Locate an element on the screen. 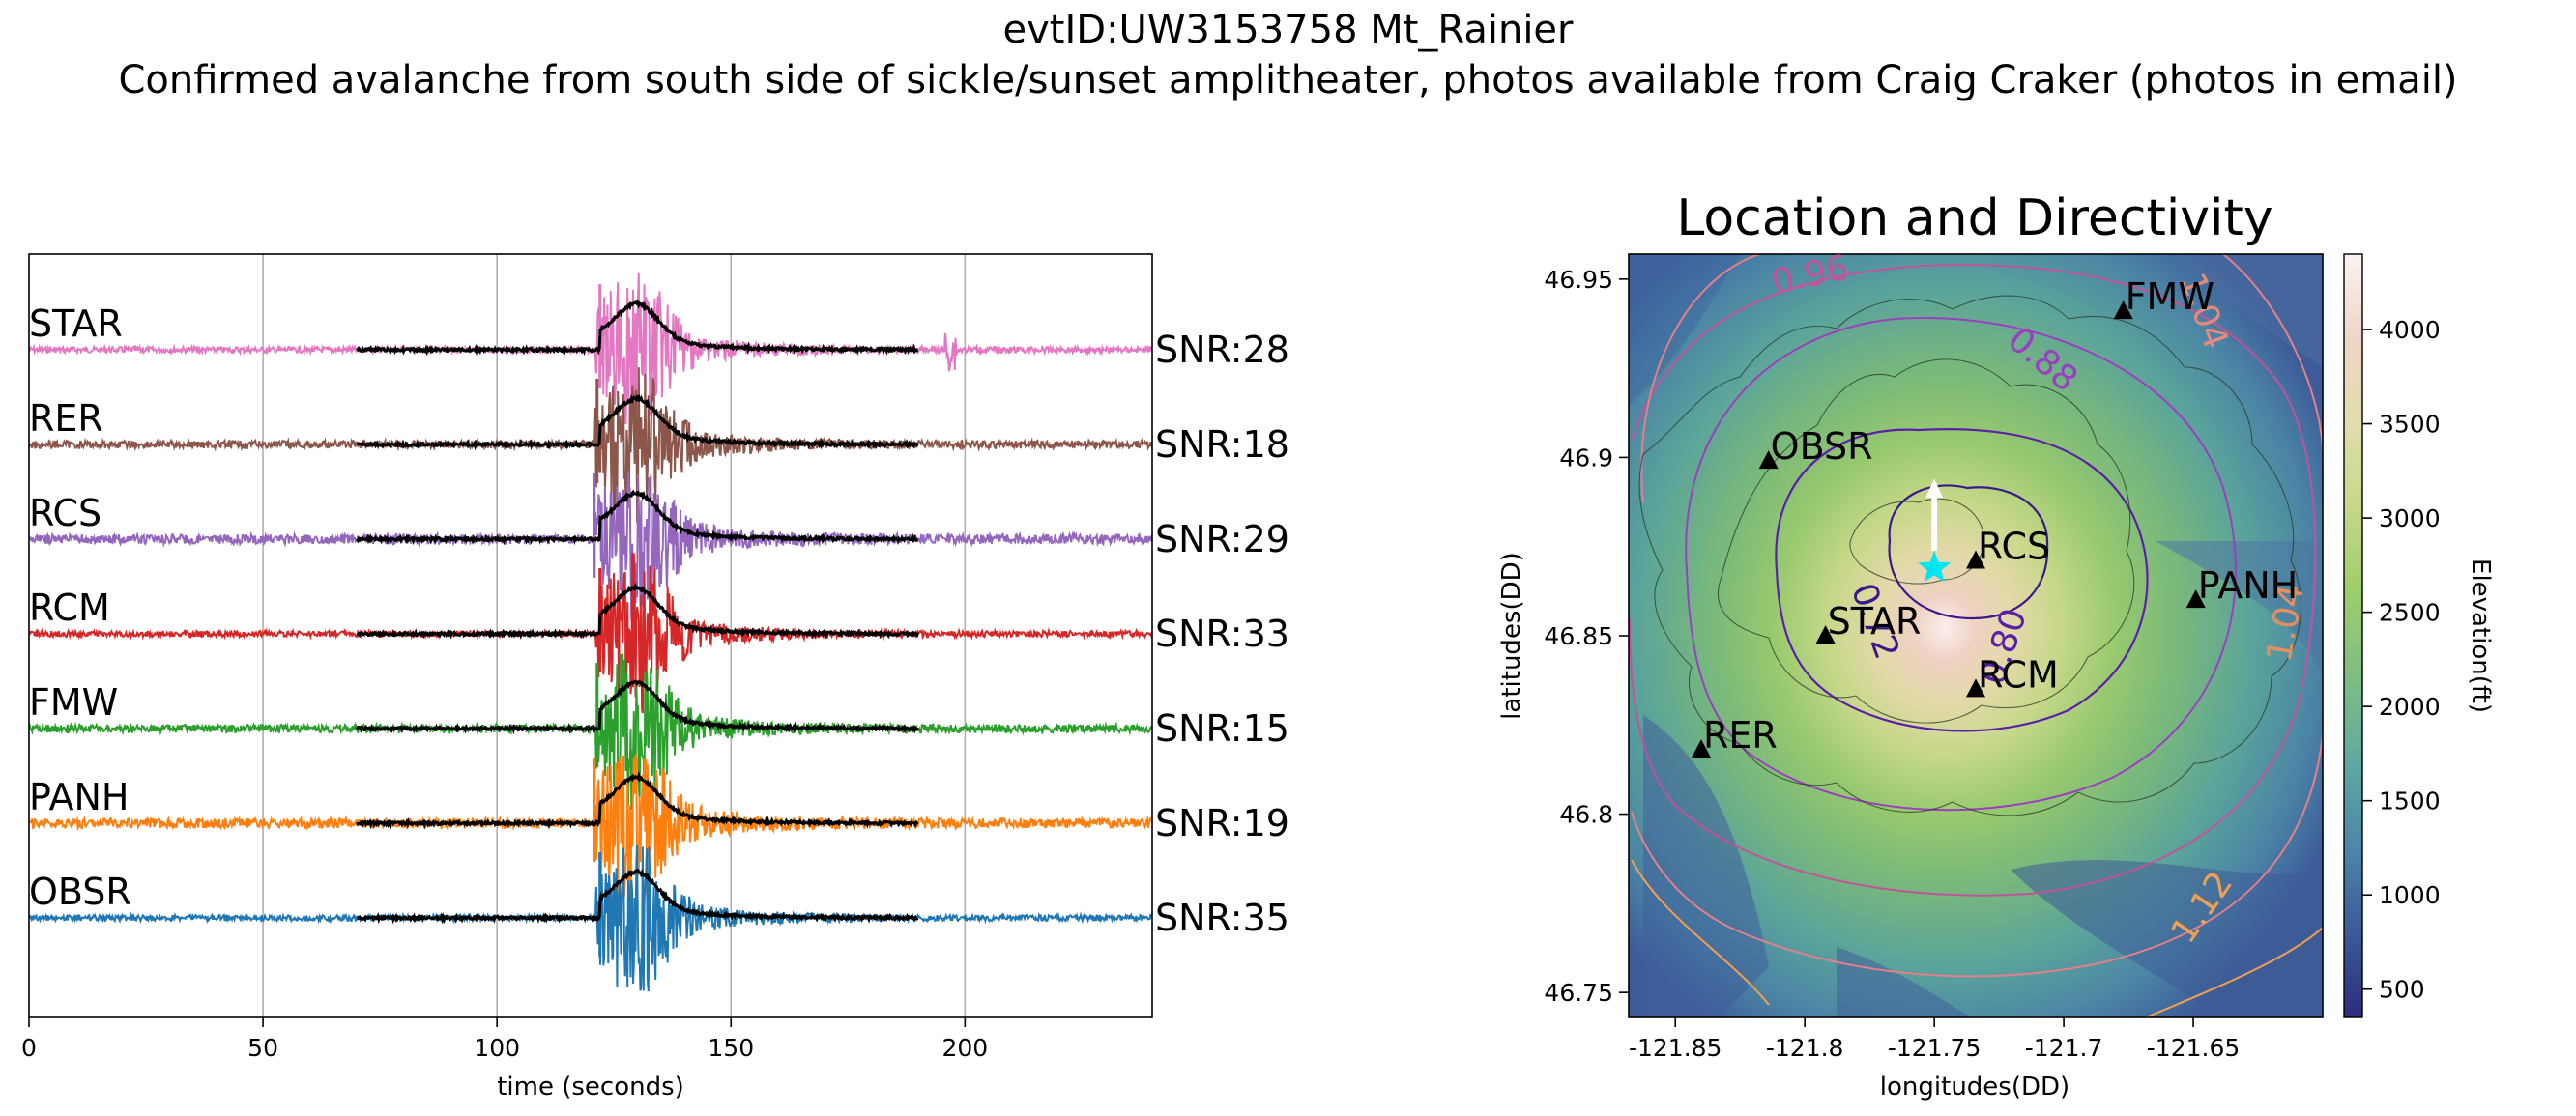 The image size is (2576, 1116). station-triangle-star is located at coordinates (1825, 634).